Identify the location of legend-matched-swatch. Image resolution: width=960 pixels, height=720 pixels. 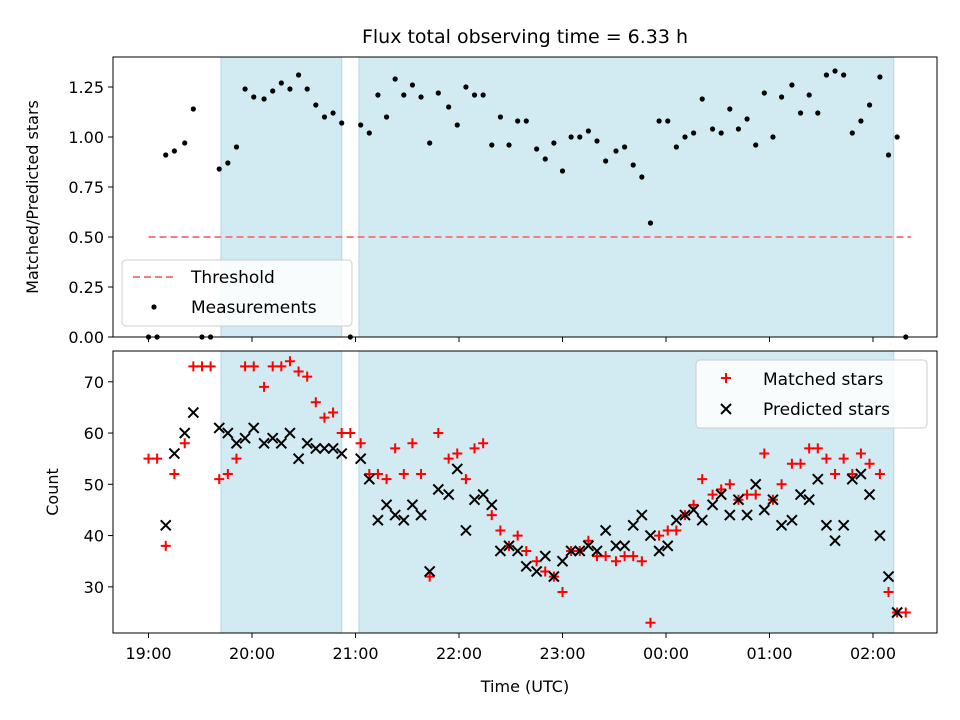
(726, 378).